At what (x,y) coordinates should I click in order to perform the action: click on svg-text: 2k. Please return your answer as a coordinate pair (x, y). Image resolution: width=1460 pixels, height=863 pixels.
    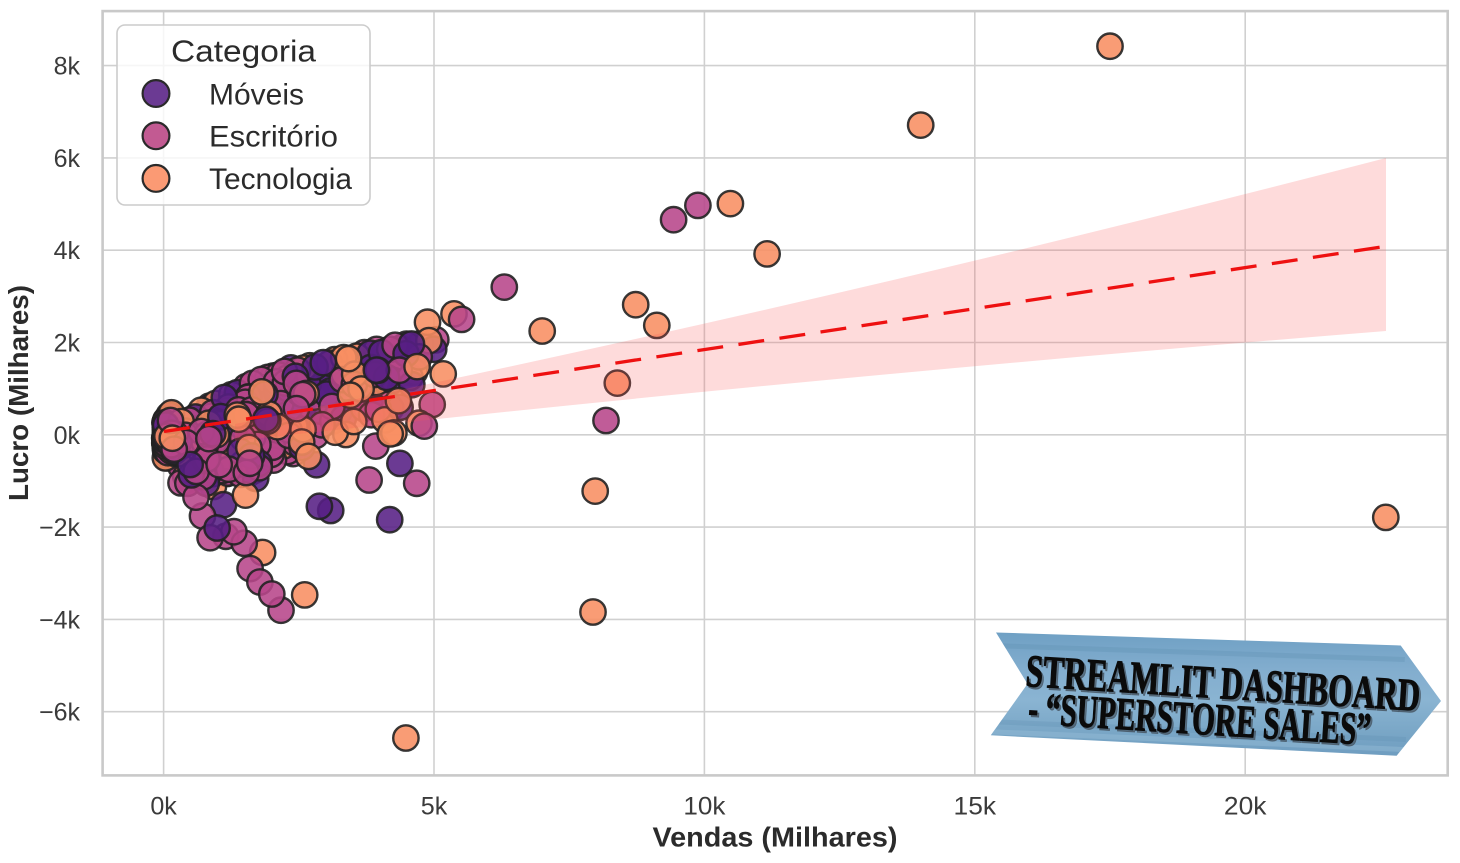
    Looking at the image, I should click on (67, 344).